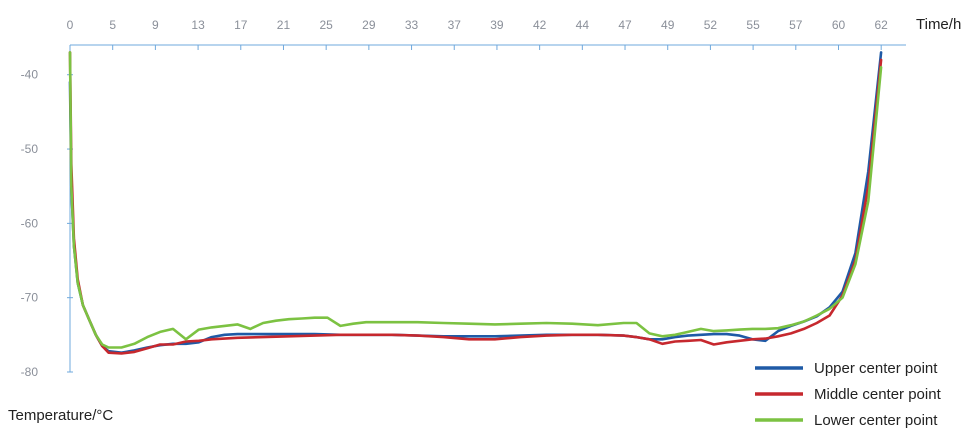 Image resolution: width=978 pixels, height=430 pixels. I want to click on x-tick-label: 17, so click(241, 25).